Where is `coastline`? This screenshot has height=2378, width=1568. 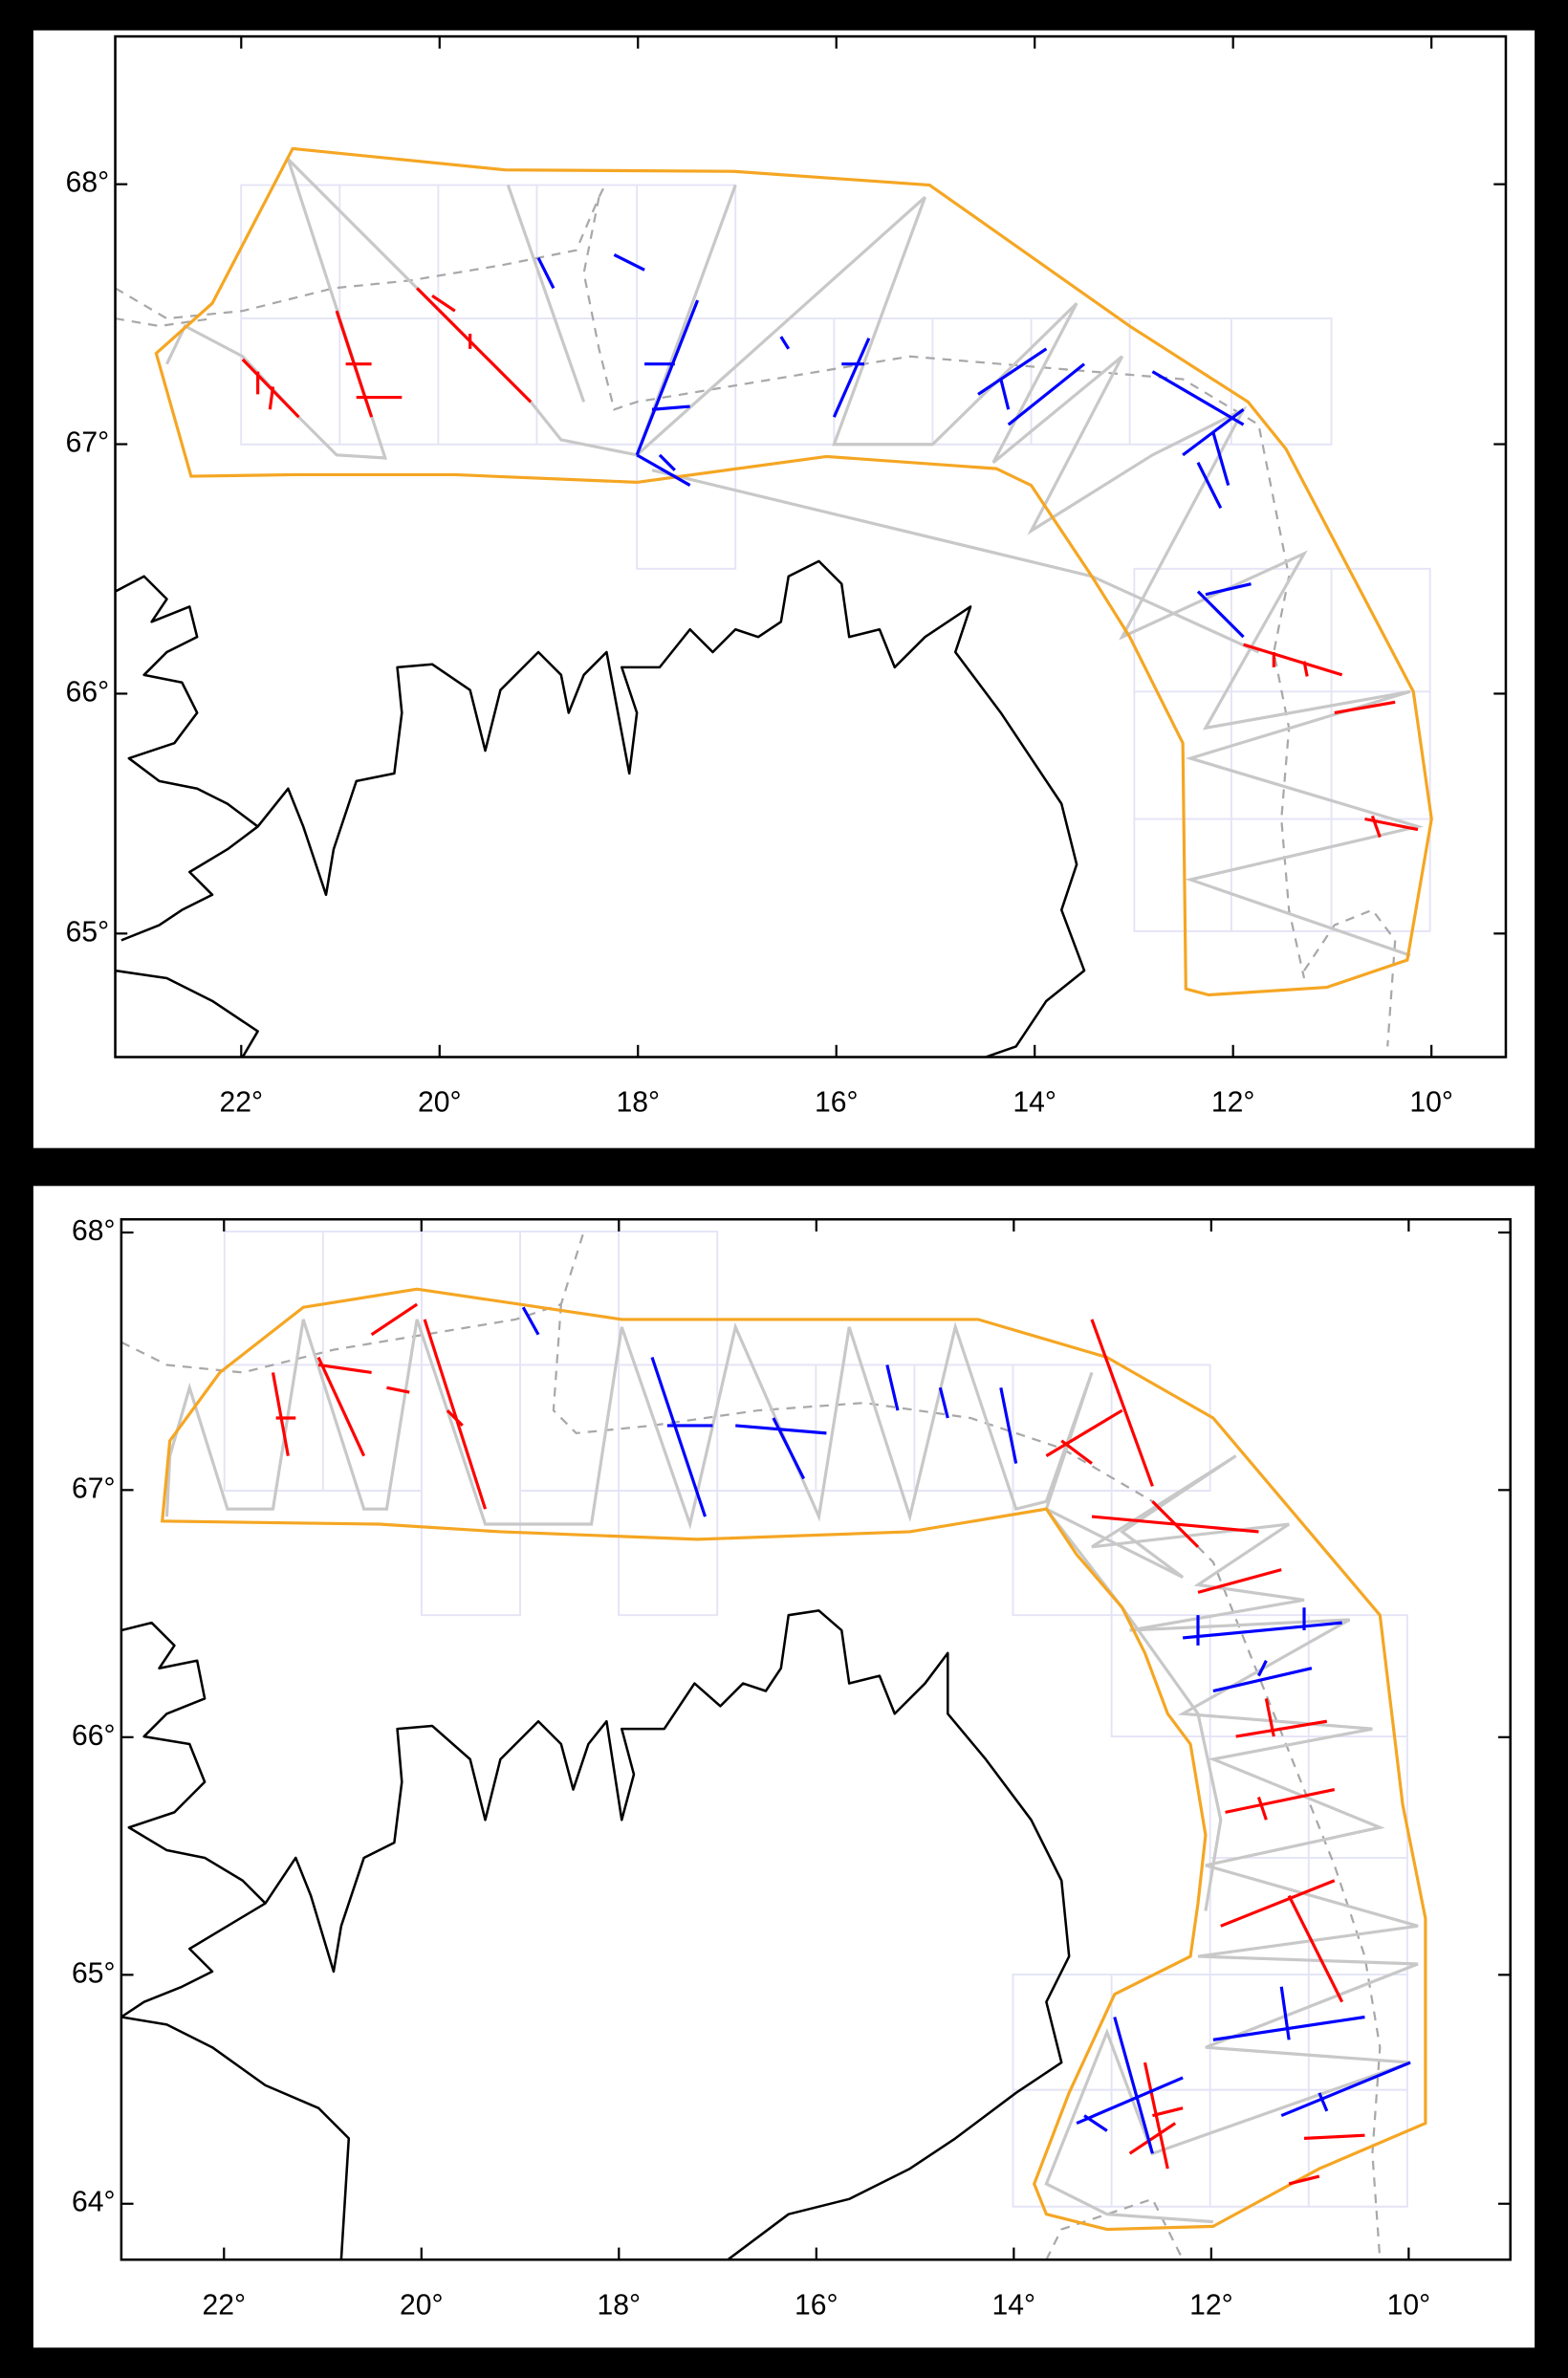 coastline is located at coordinates (600, 809).